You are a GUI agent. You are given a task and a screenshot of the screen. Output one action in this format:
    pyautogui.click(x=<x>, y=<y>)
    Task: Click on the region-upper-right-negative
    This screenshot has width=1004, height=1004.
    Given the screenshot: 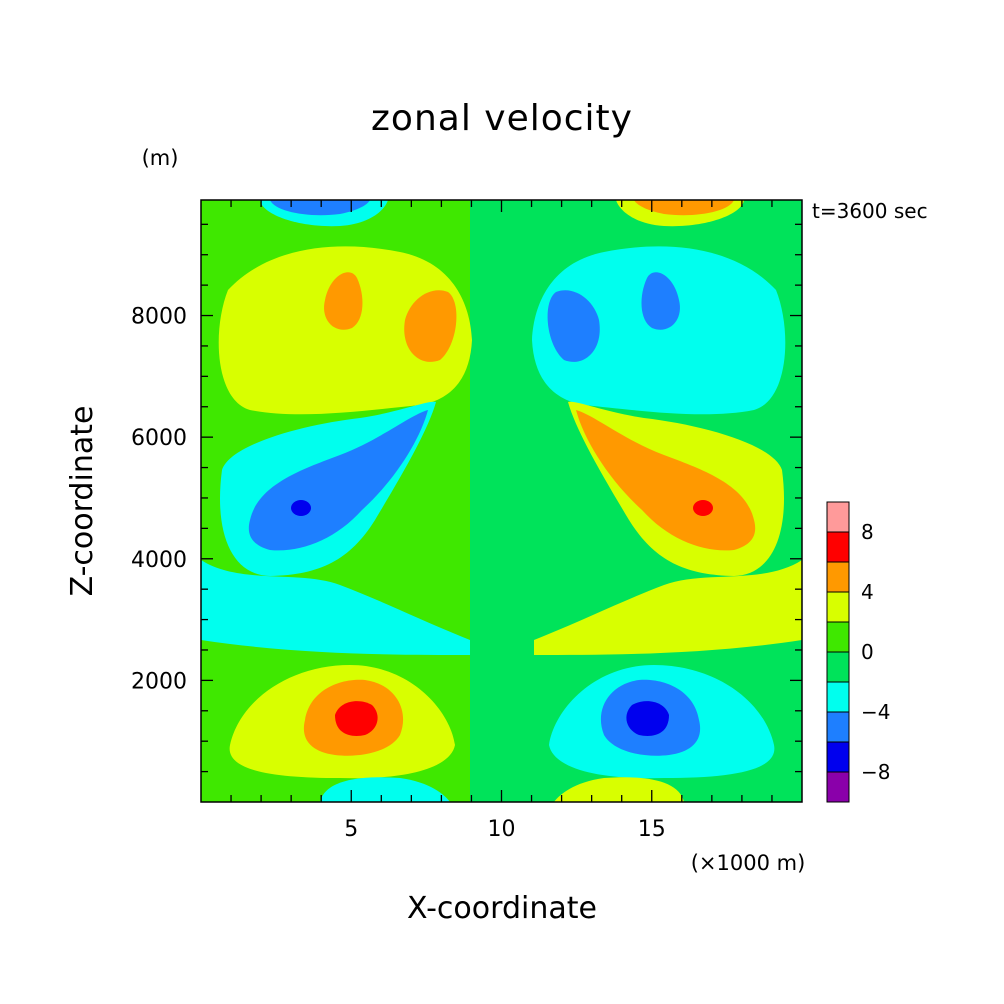 What is the action you would take?
    pyautogui.click(x=659, y=330)
    